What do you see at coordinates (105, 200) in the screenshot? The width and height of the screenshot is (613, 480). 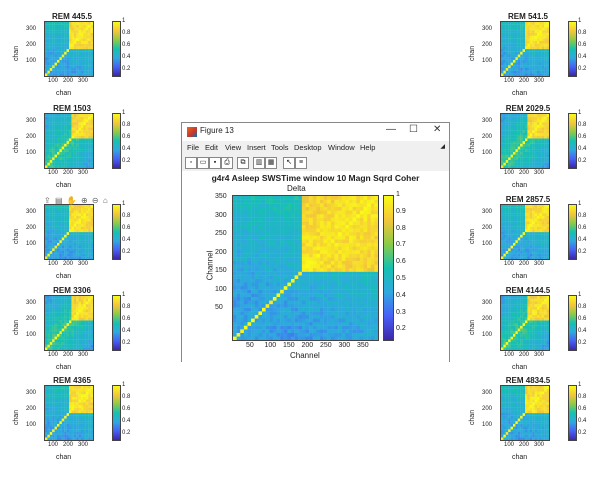 I see `home-icon: ⌂` at bounding box center [105, 200].